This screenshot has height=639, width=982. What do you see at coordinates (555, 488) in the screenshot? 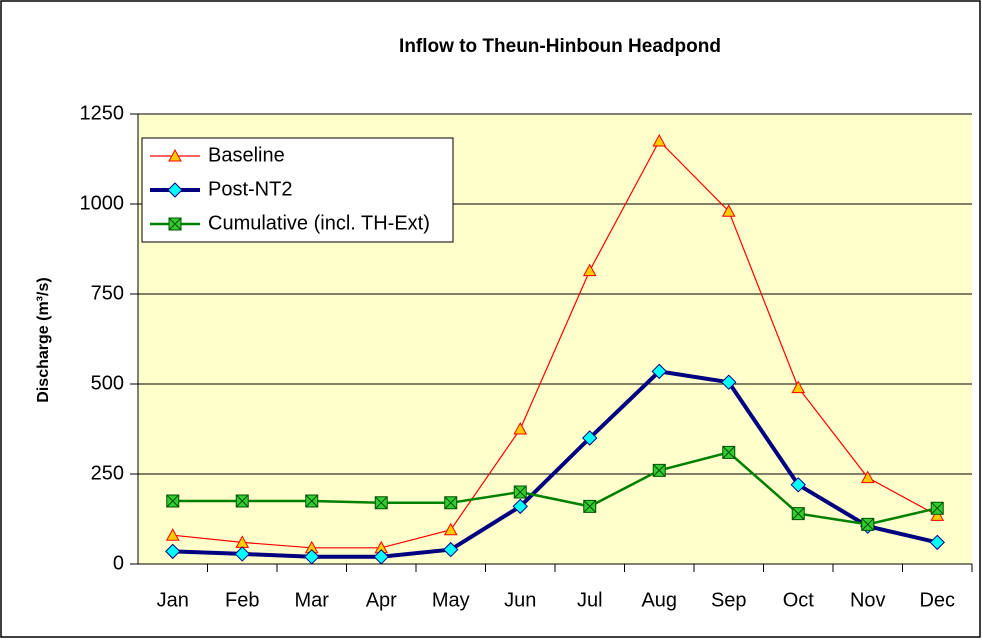
I see `series-line` at bounding box center [555, 488].